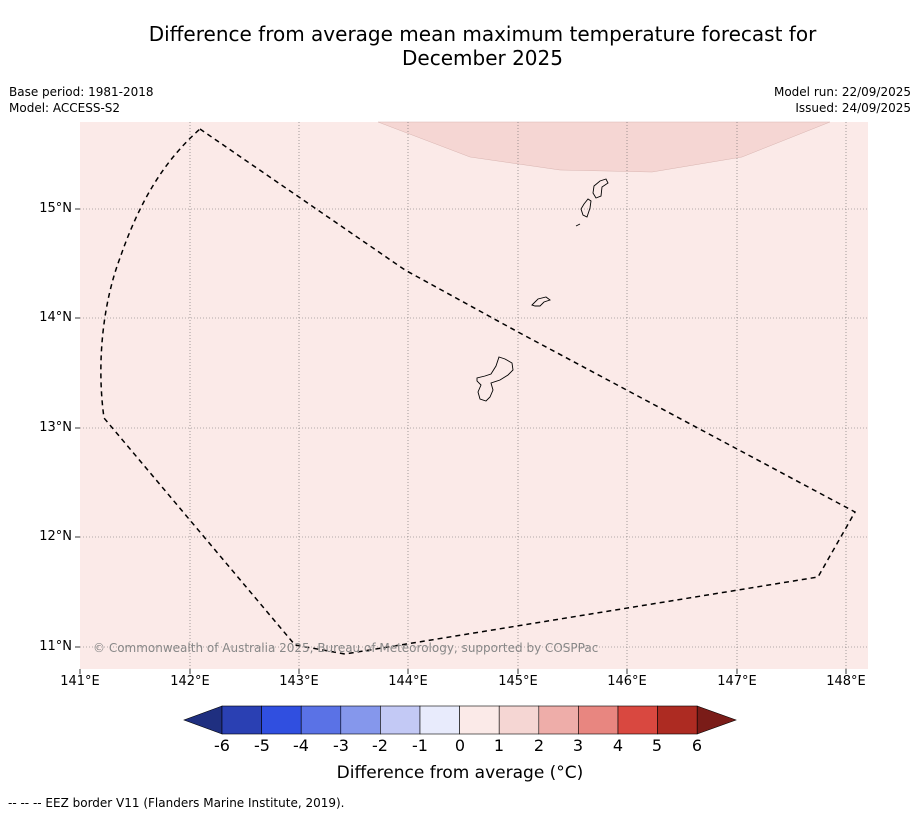  What do you see at coordinates (627, 681) in the screenshot?
I see `lon-label-146: 146°E` at bounding box center [627, 681].